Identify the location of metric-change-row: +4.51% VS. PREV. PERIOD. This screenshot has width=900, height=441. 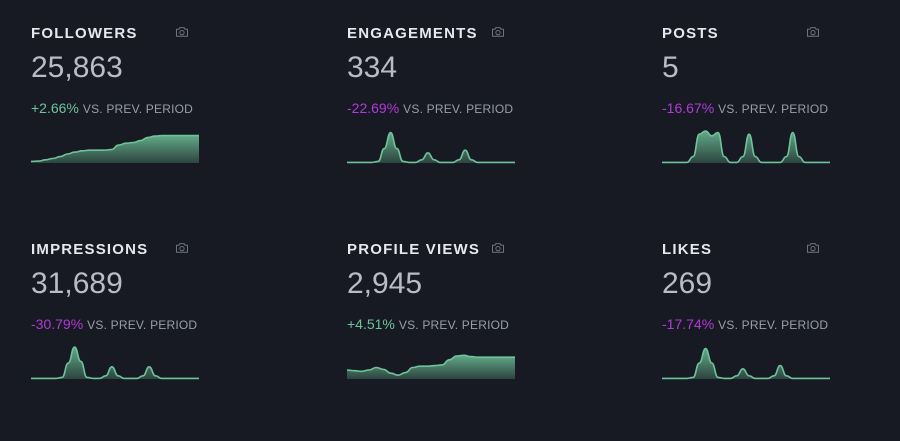
(428, 324).